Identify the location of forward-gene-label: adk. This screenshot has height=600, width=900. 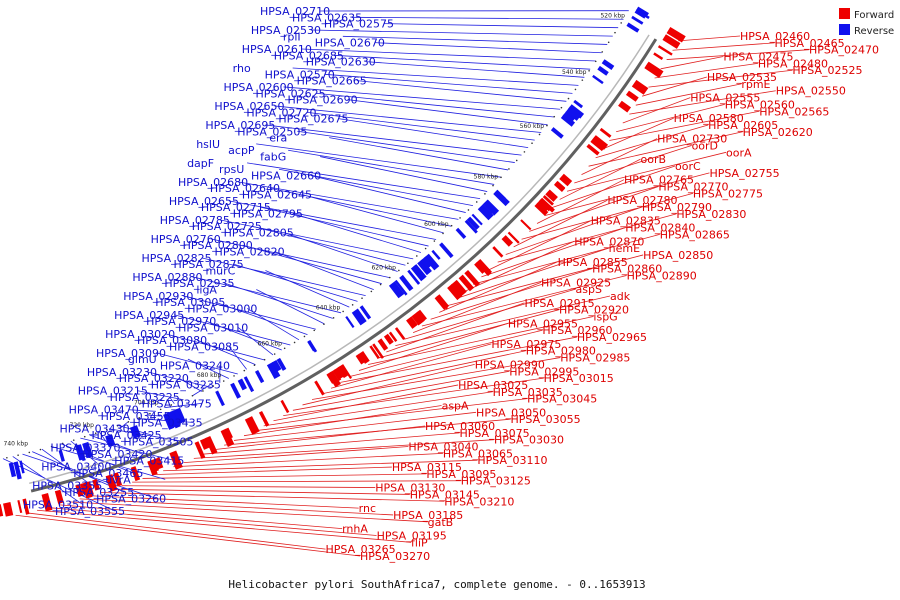
(620, 296).